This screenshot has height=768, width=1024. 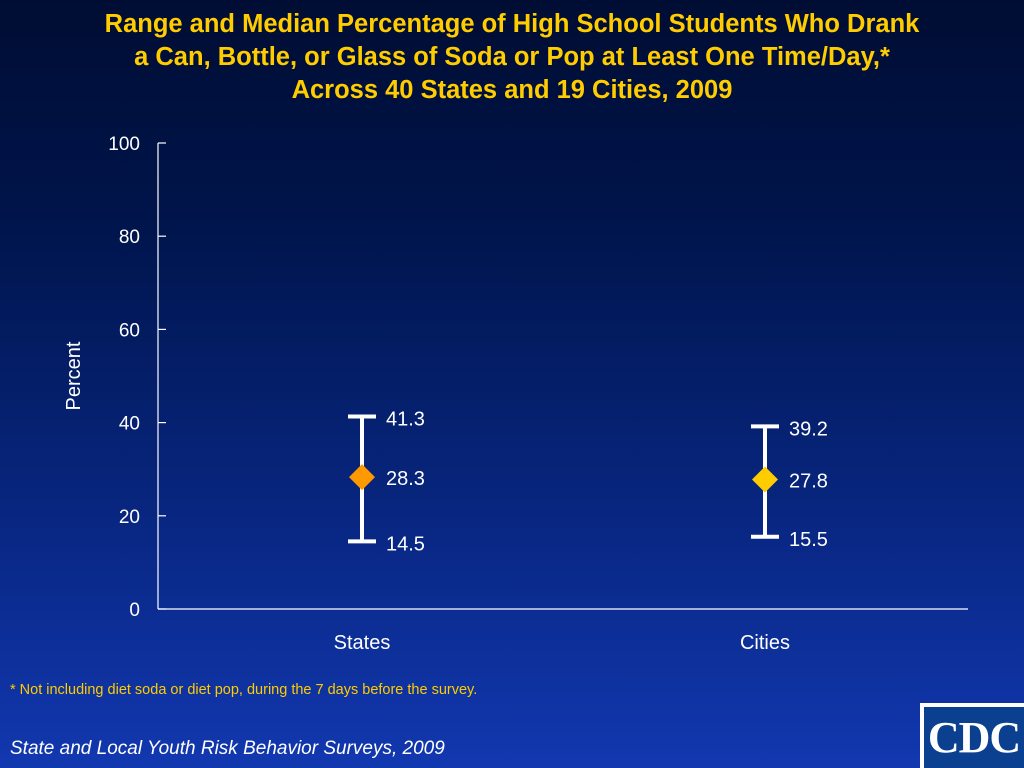 I want to click on cities-min-label: 15.5, so click(x=808, y=540).